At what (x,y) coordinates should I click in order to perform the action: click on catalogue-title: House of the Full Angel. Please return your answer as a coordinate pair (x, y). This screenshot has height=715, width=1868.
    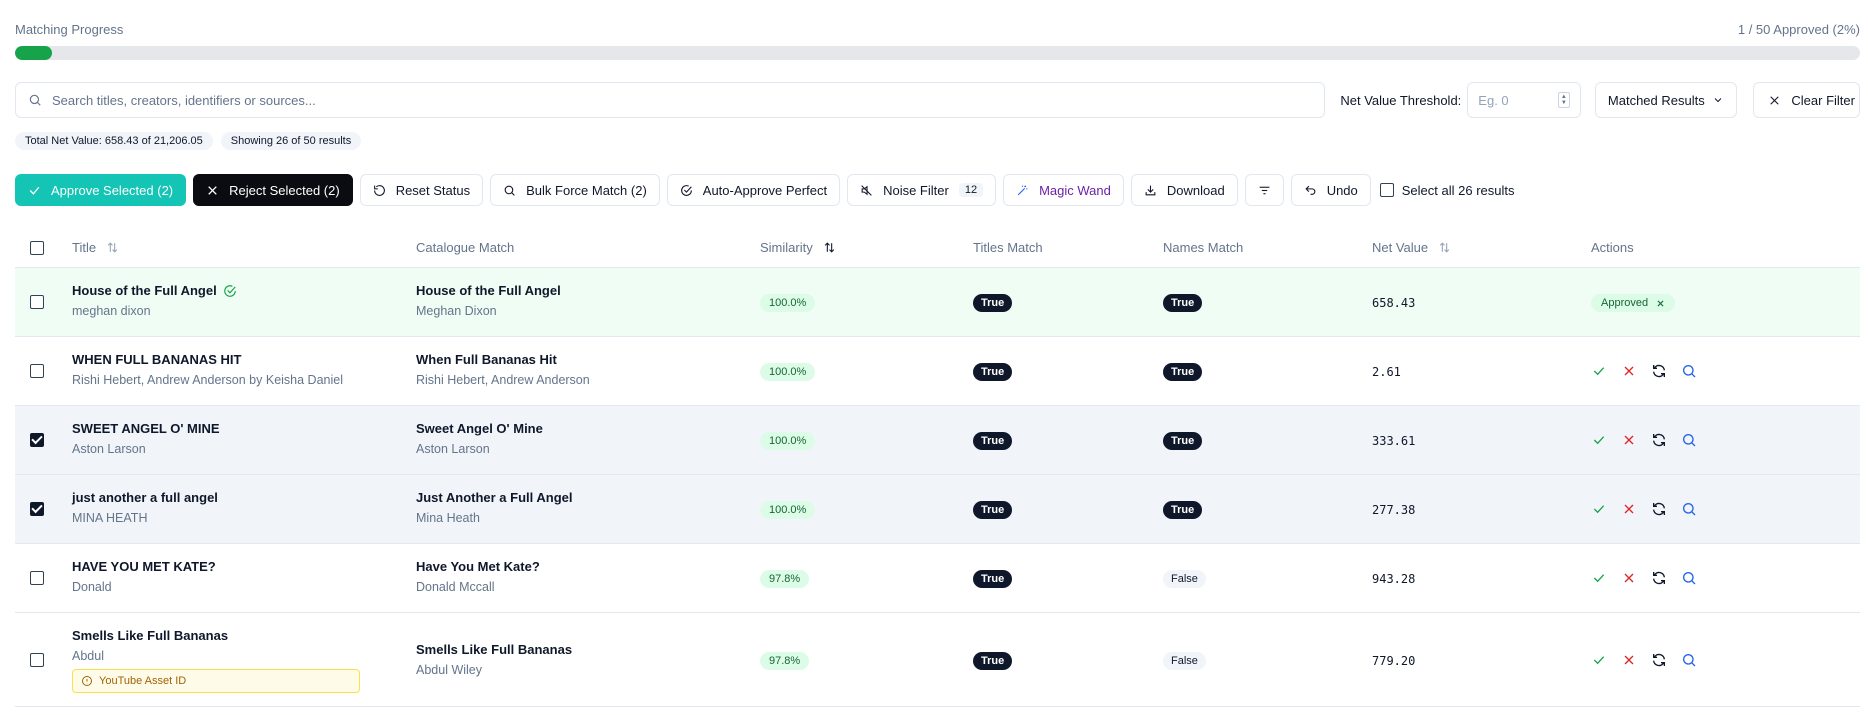
    Looking at the image, I should click on (488, 290).